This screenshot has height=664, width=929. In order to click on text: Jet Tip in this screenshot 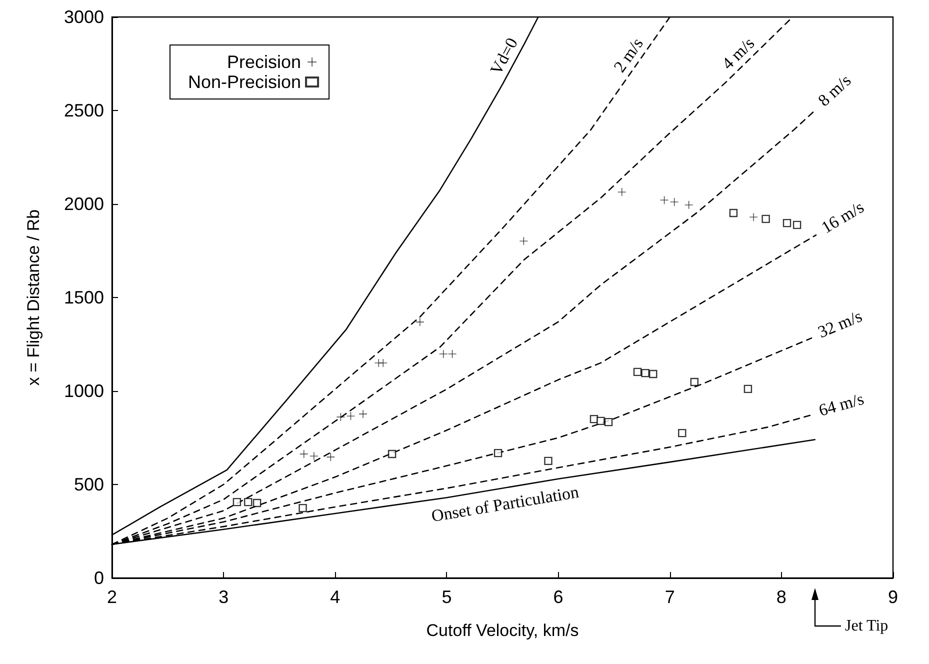, I will do `click(866, 626)`.